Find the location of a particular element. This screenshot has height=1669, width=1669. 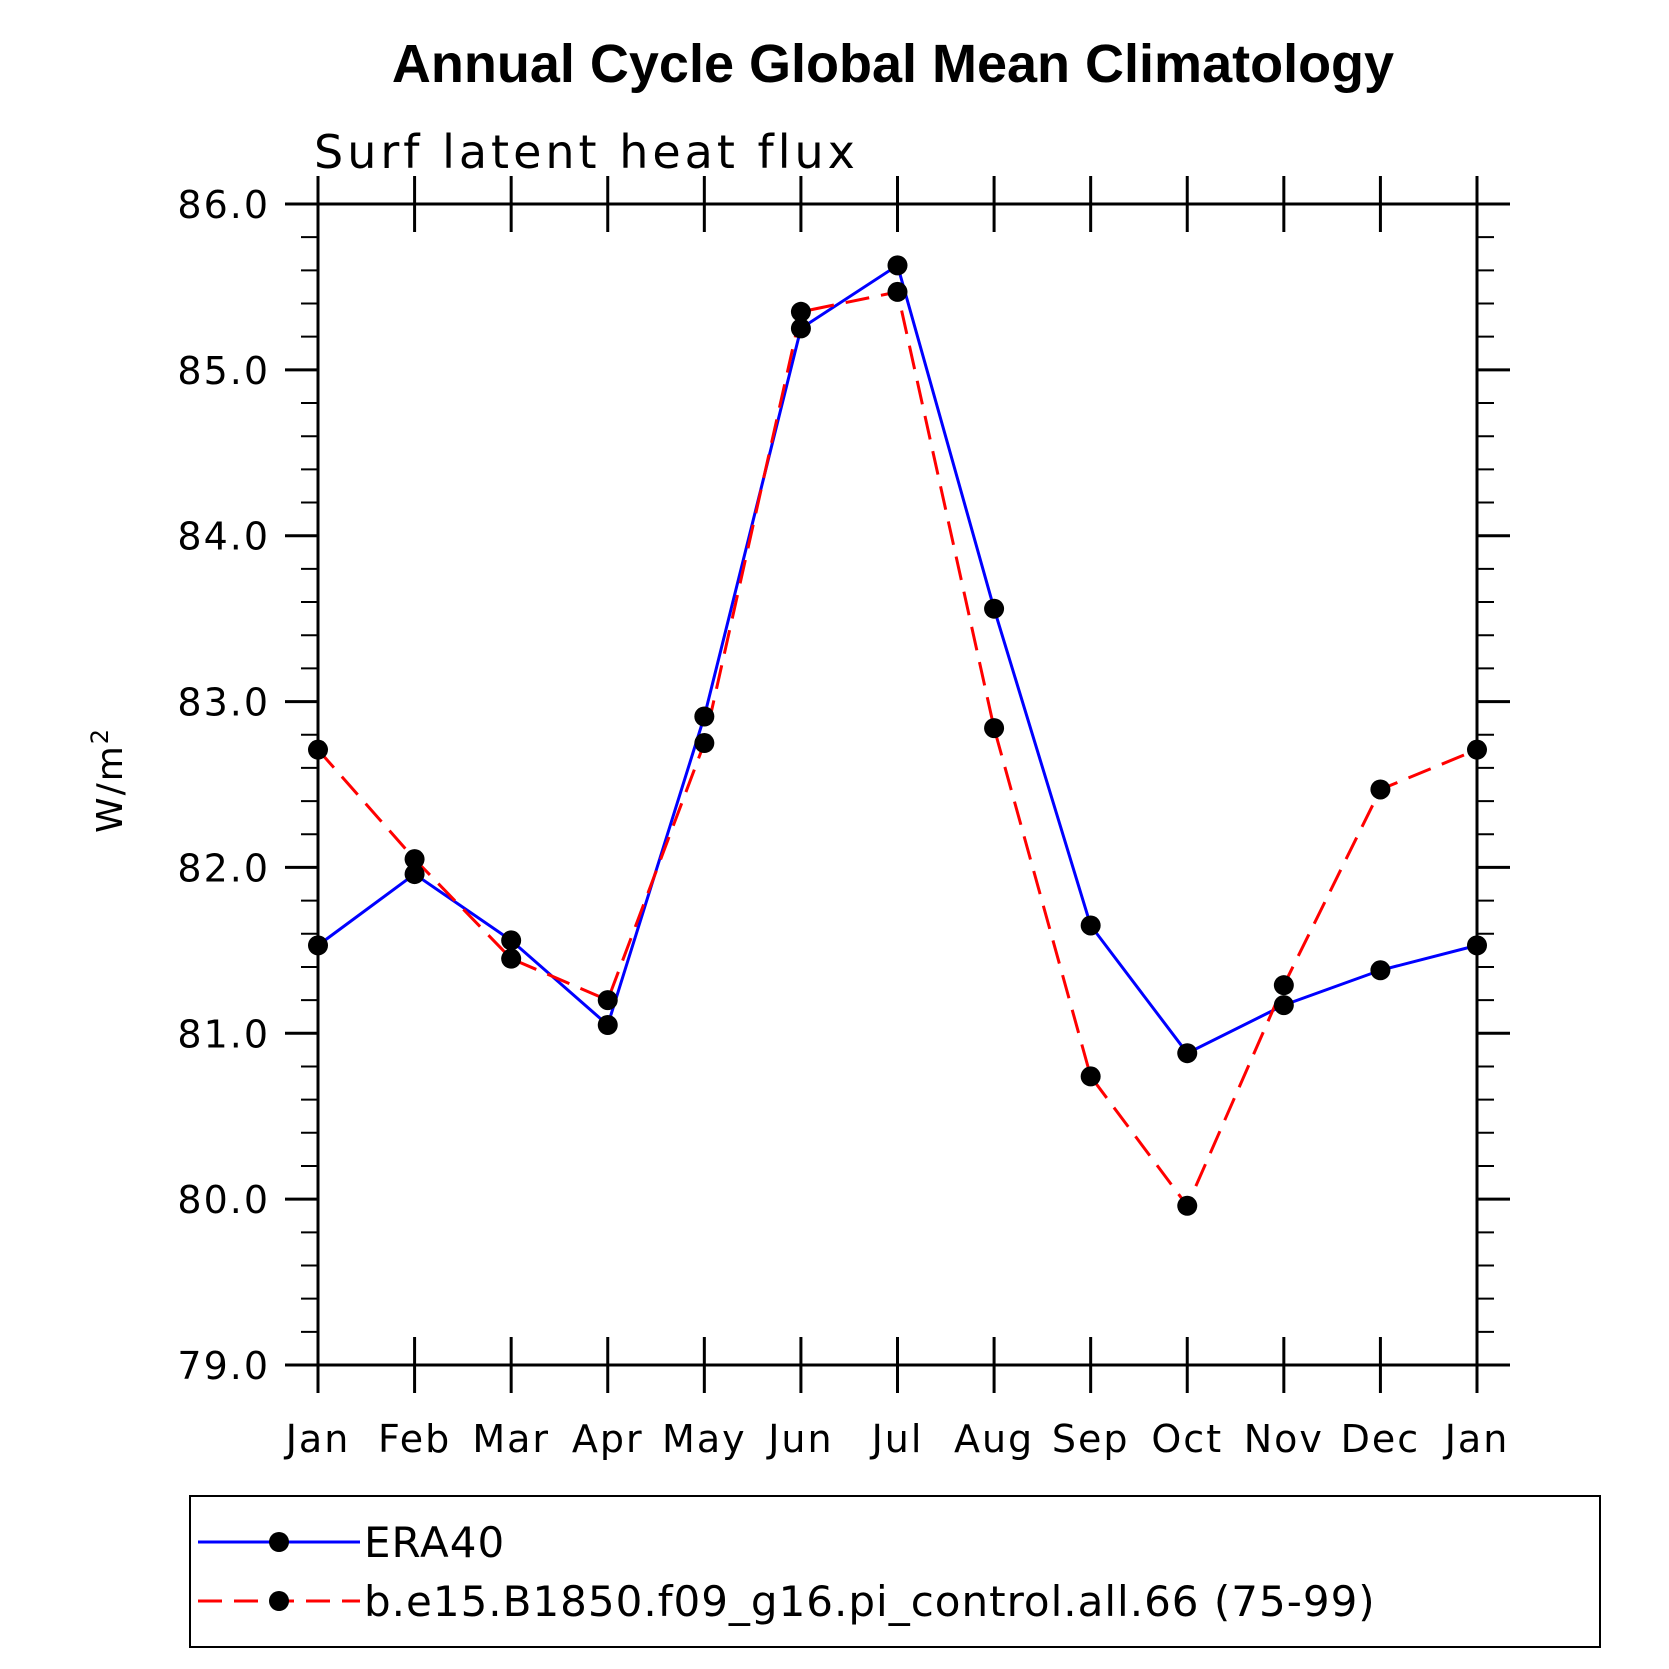

y-tick-label: 79.0 is located at coordinates (223, 1366).